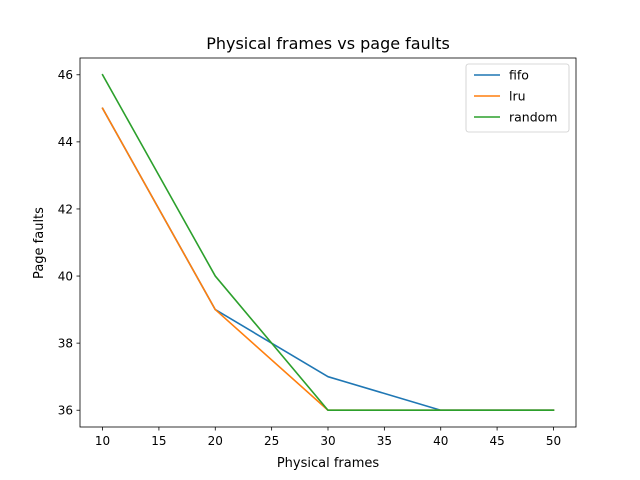 The width and height of the screenshot is (640, 480). Describe the element at coordinates (65, 75) in the screenshot. I see `y-tick-label: 46` at that location.